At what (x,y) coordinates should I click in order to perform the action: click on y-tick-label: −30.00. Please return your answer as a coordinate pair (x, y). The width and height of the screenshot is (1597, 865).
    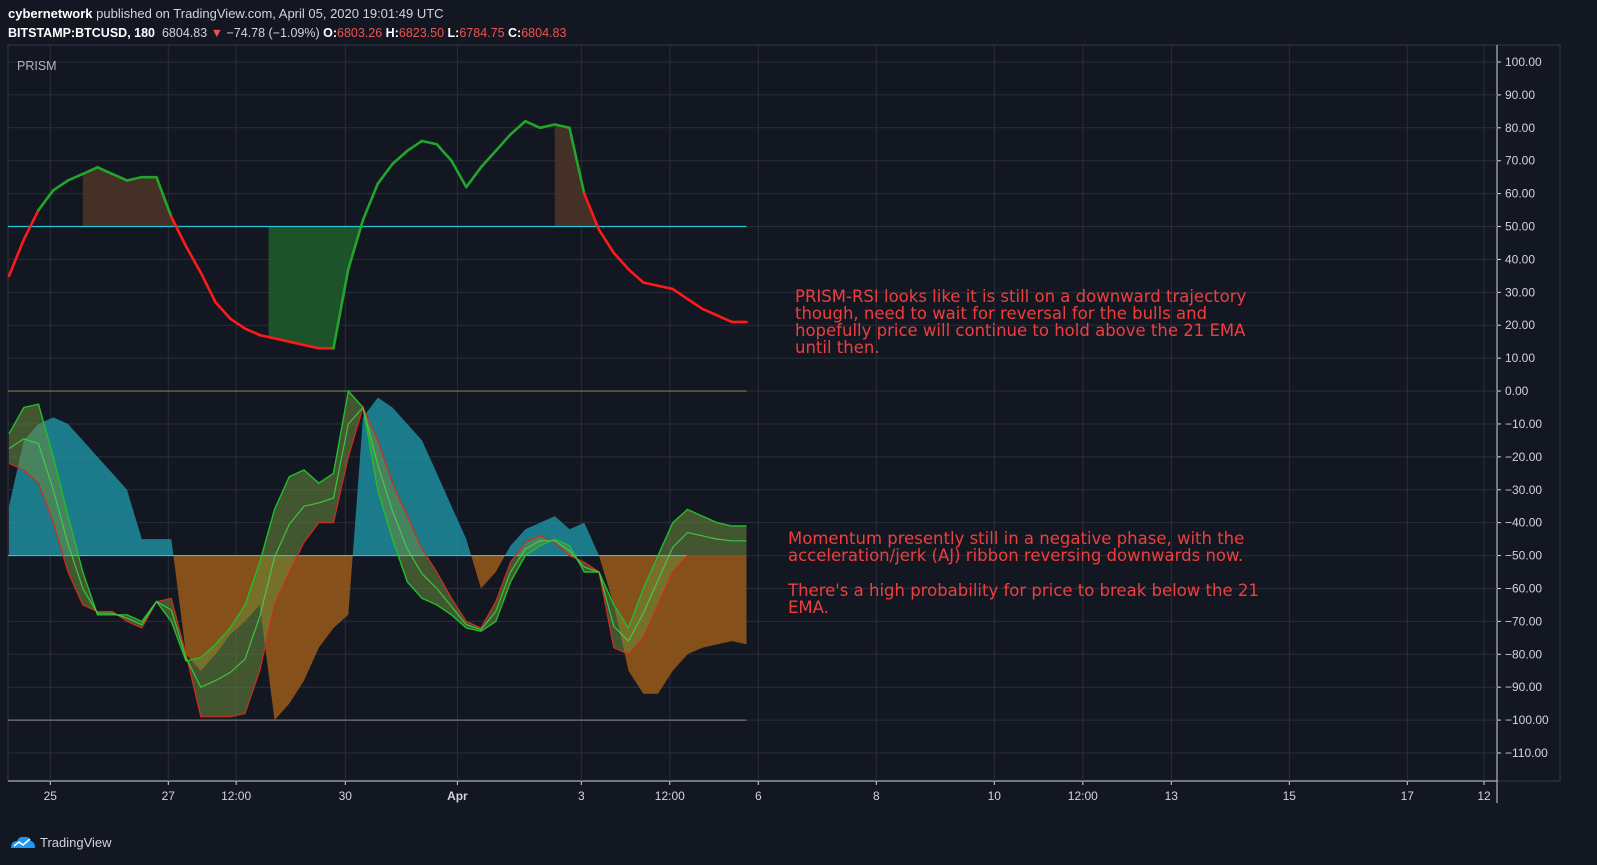
    Looking at the image, I should click on (1523, 490).